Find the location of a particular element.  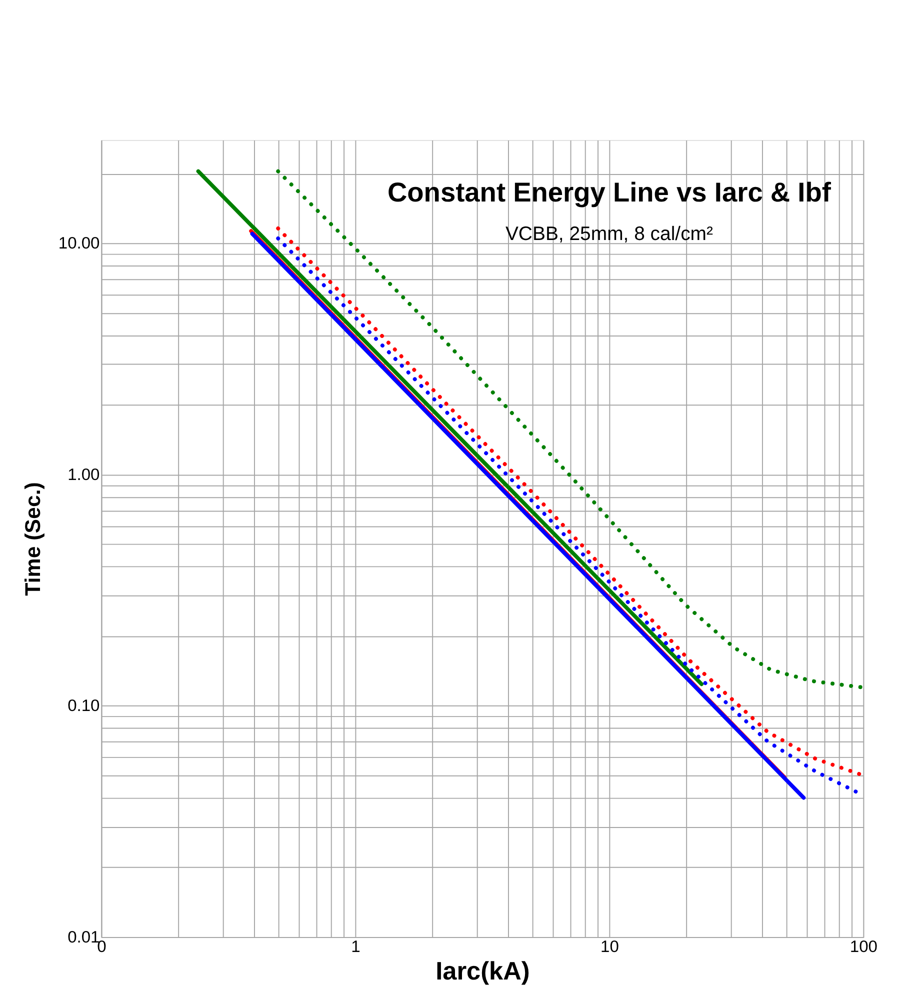

text: VCBB, 25mm, 8 cal/cm² is located at coordinates (609, 234).